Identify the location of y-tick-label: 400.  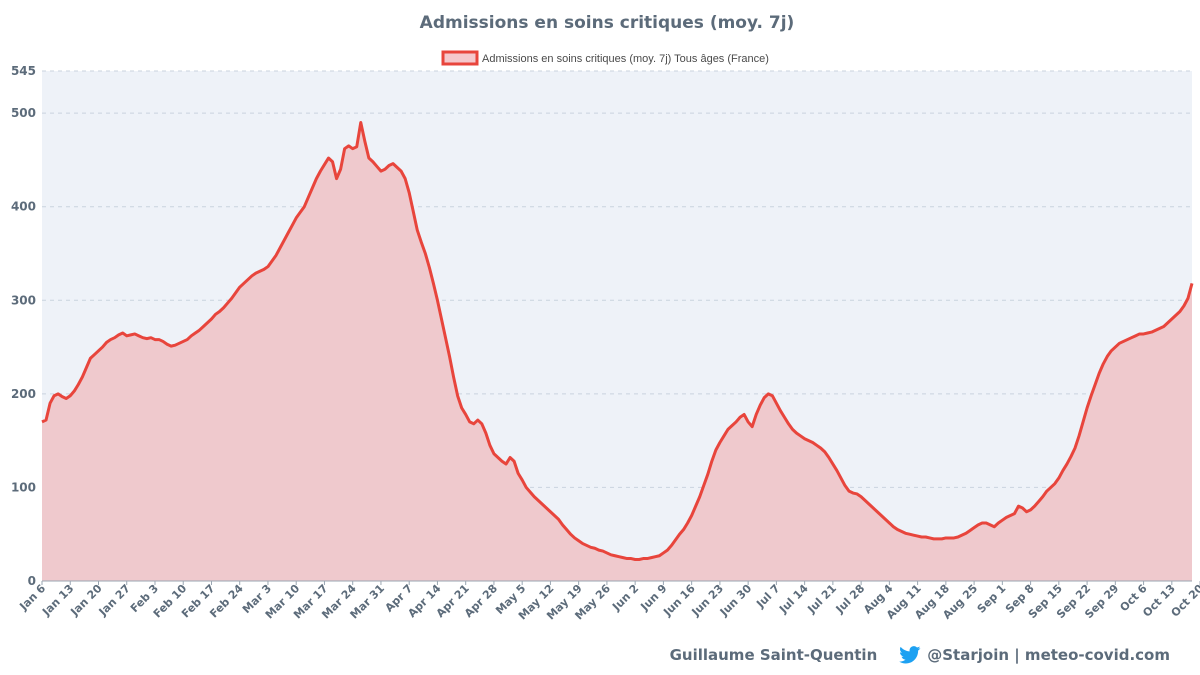
(23, 207).